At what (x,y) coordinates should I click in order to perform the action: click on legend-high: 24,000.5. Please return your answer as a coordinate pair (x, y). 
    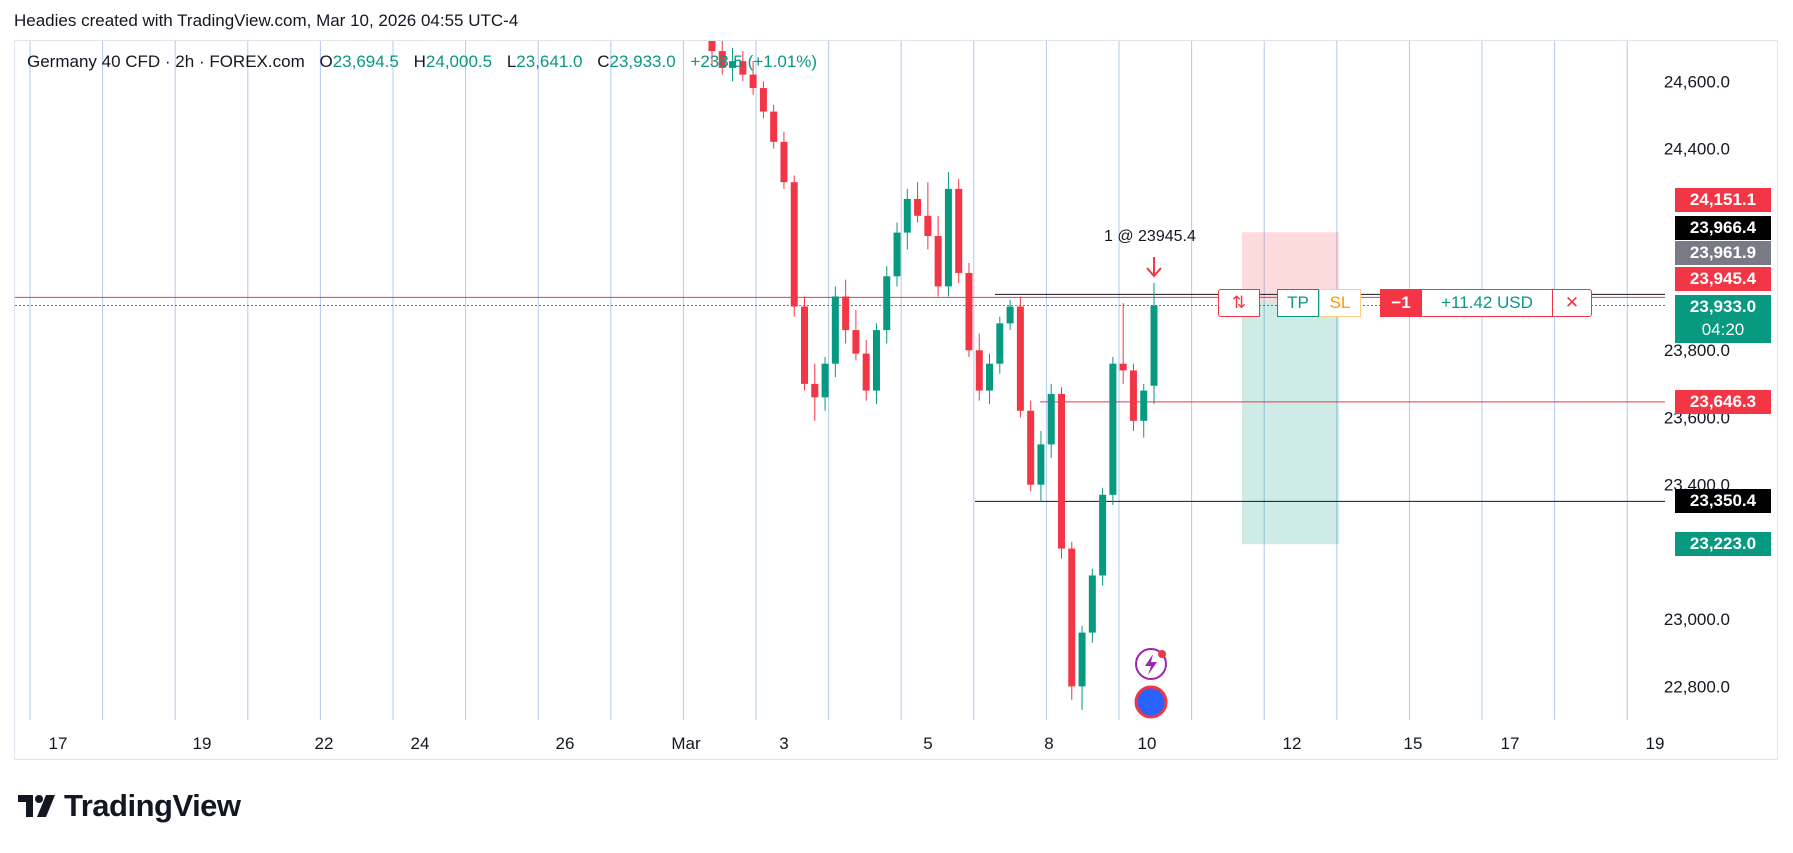
    Looking at the image, I should click on (459, 61).